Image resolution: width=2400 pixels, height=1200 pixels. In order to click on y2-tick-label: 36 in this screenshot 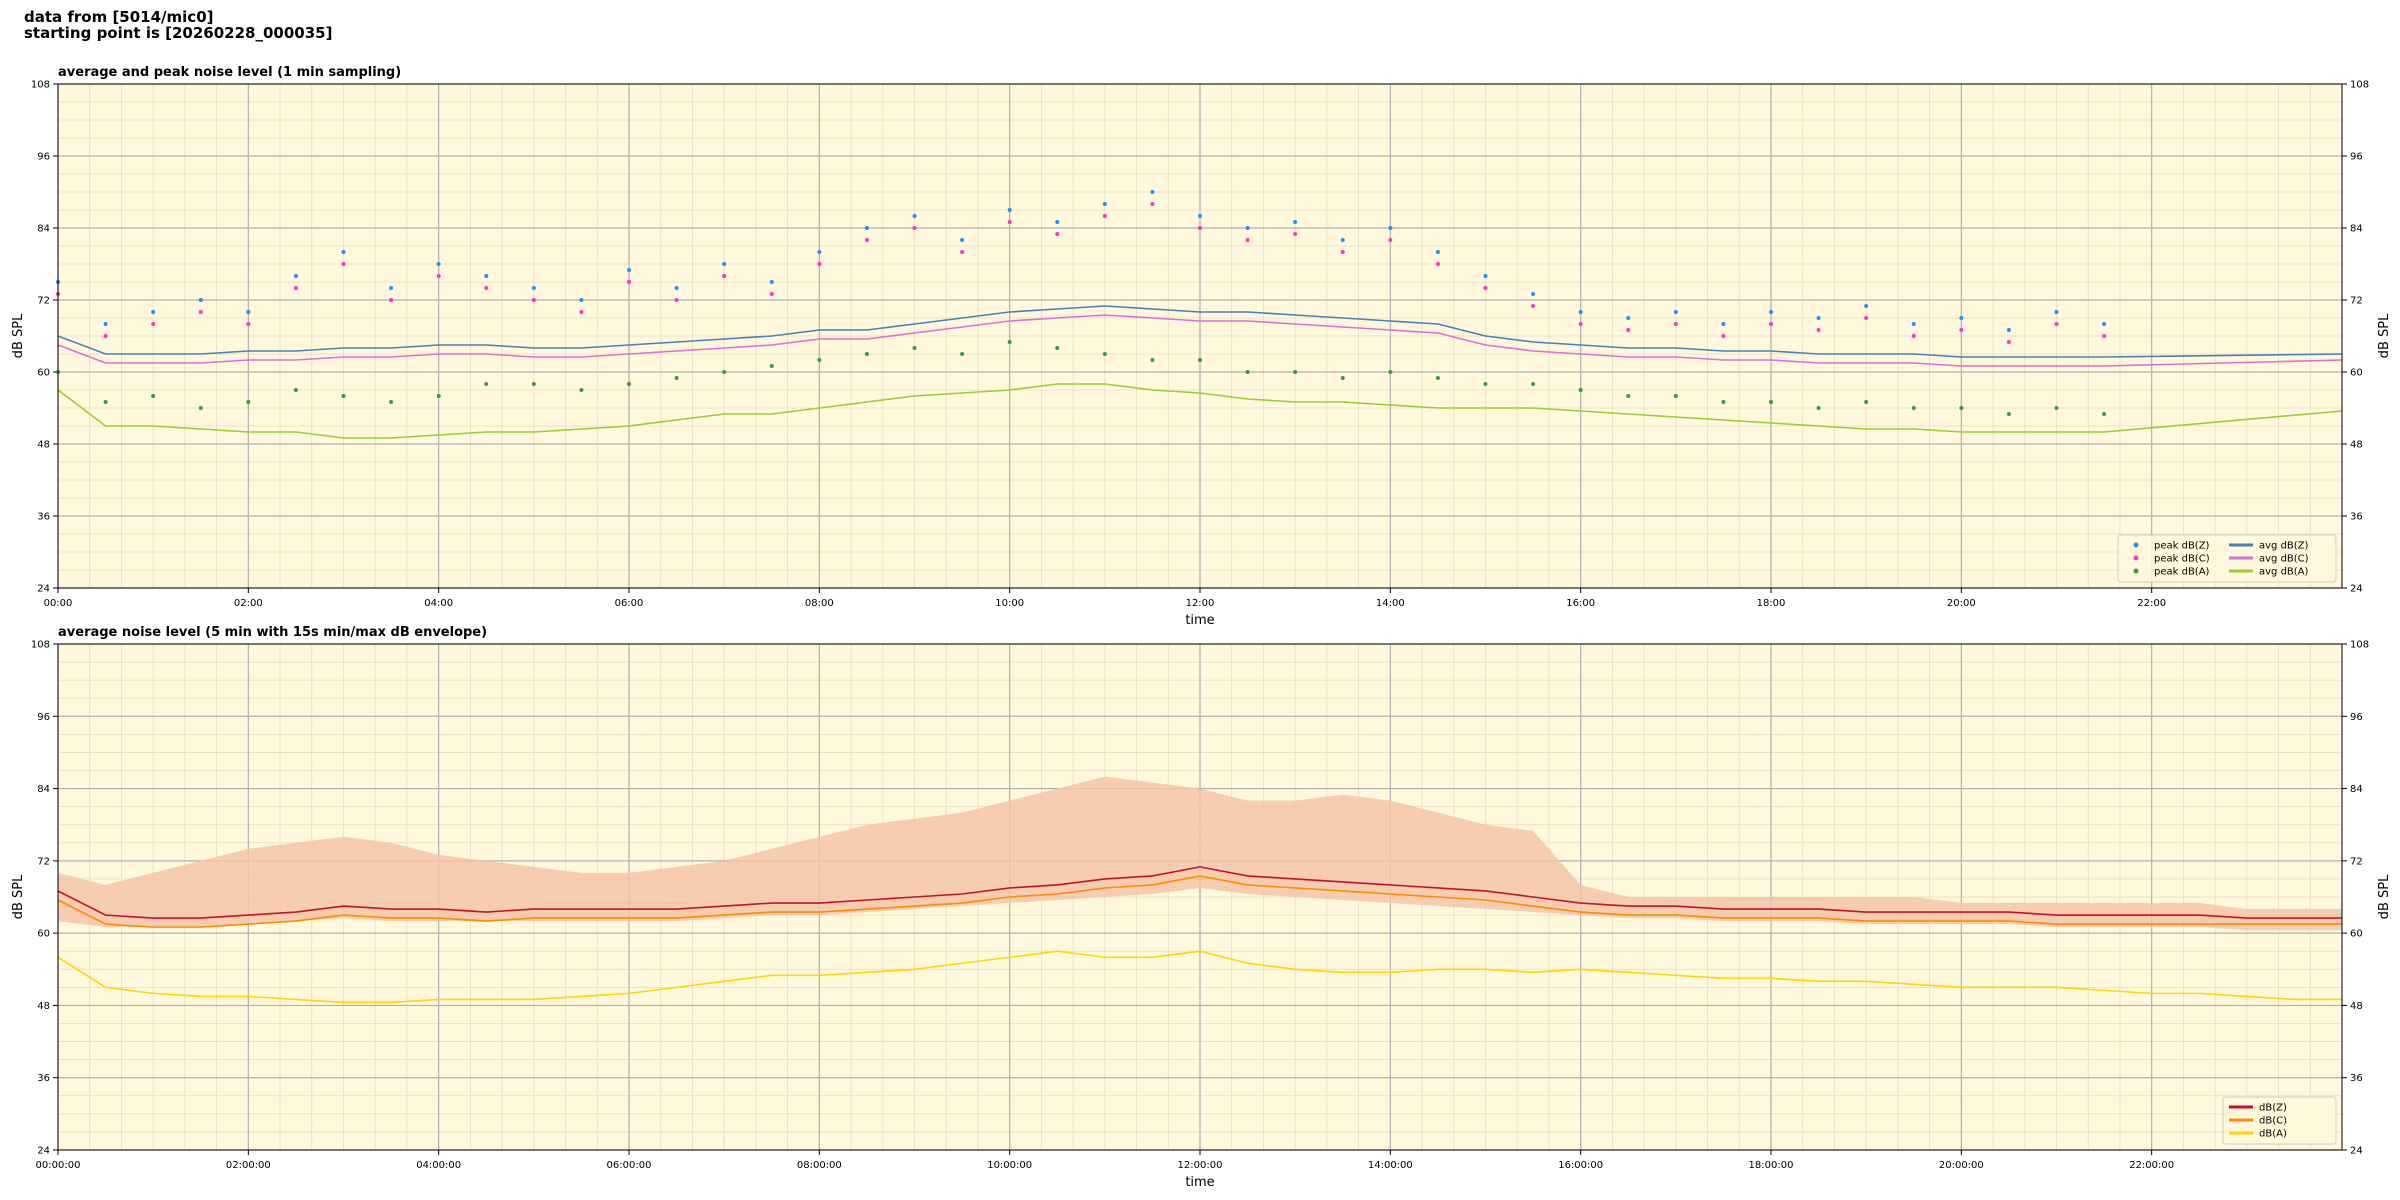, I will do `click(2356, 517)`.